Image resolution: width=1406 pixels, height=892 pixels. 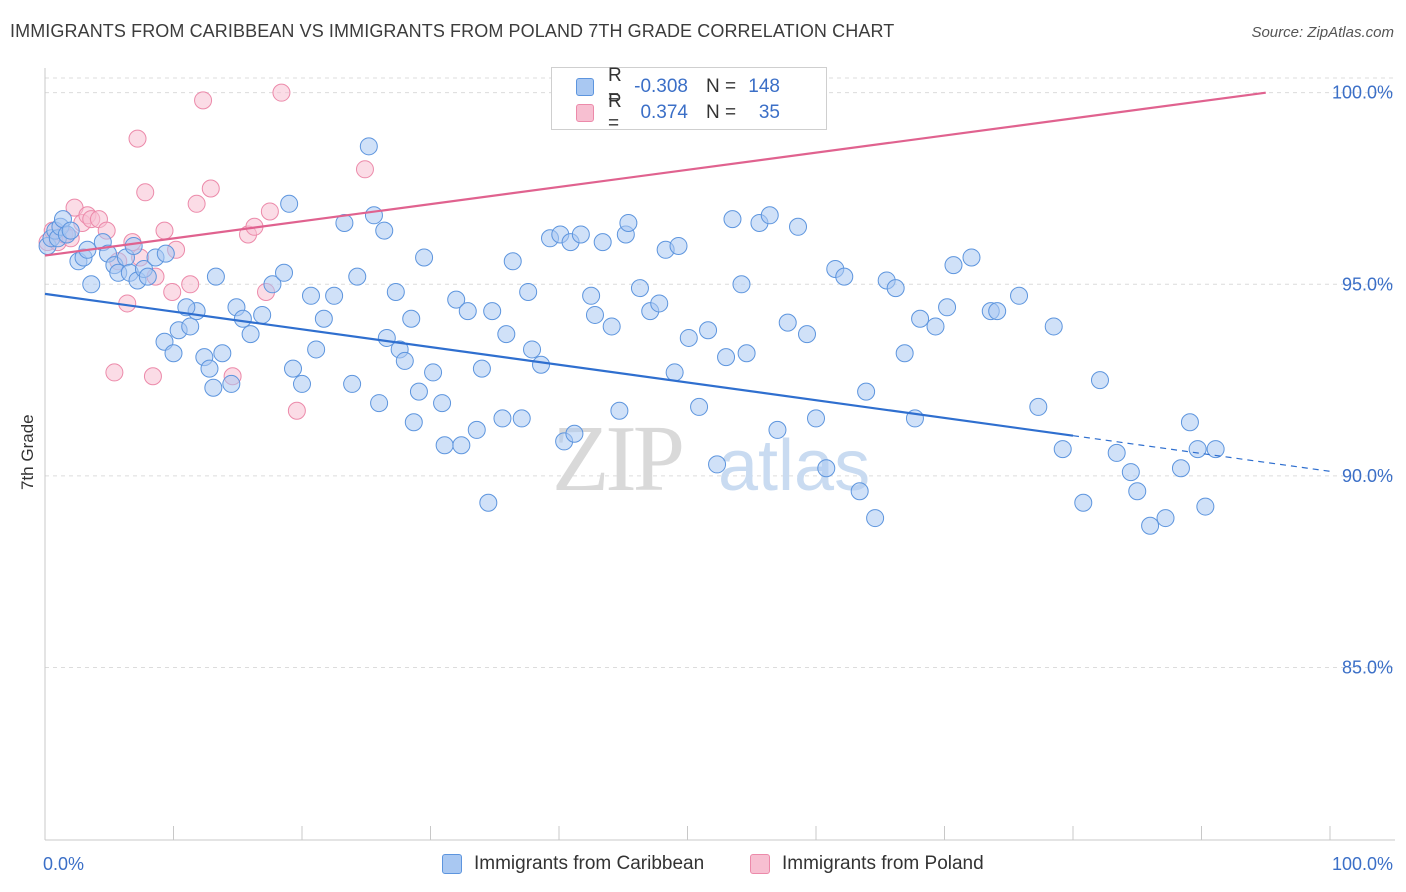 I want to click on legend-r-label: R =, so click(x=615, y=86).